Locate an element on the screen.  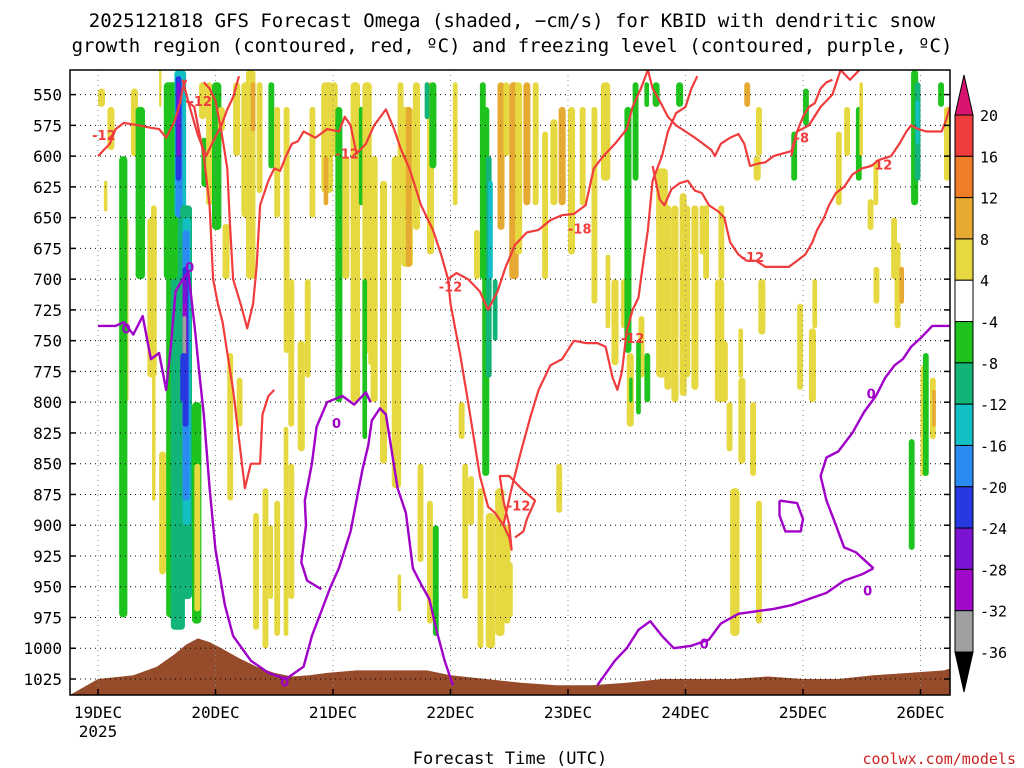
colorbar-label: -24 is located at coordinates (993, 529).